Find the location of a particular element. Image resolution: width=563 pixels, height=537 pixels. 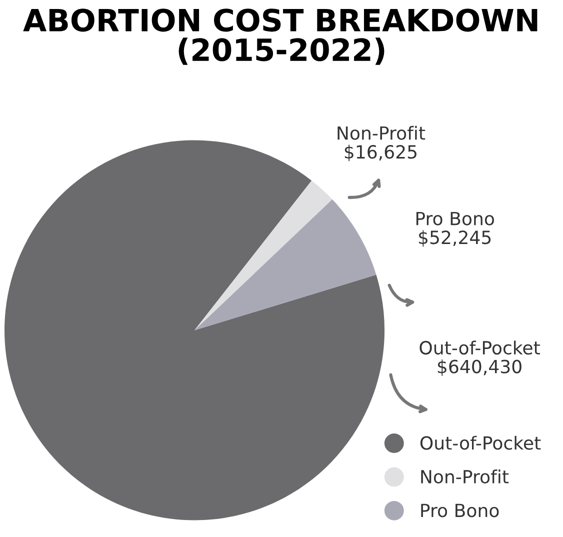

data-label: $16,625 is located at coordinates (380, 153).